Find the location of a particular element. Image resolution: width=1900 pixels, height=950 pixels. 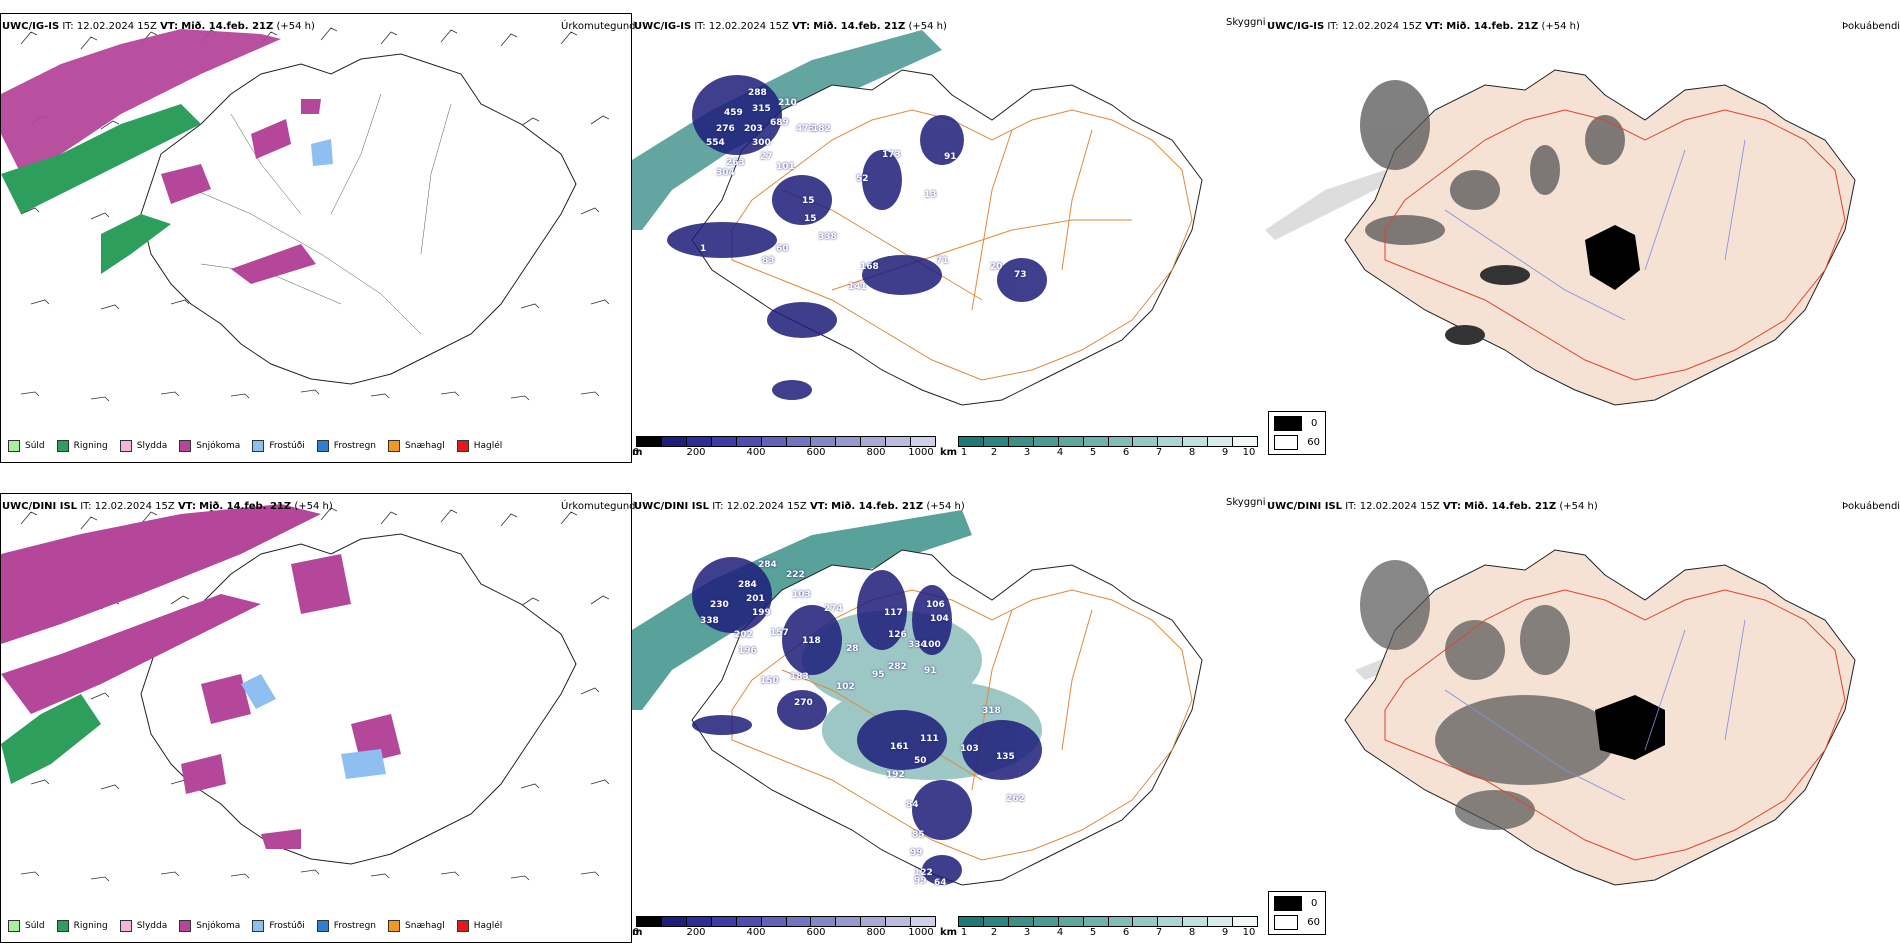

cloudbase-value-label: 60 is located at coordinates (782, 249).